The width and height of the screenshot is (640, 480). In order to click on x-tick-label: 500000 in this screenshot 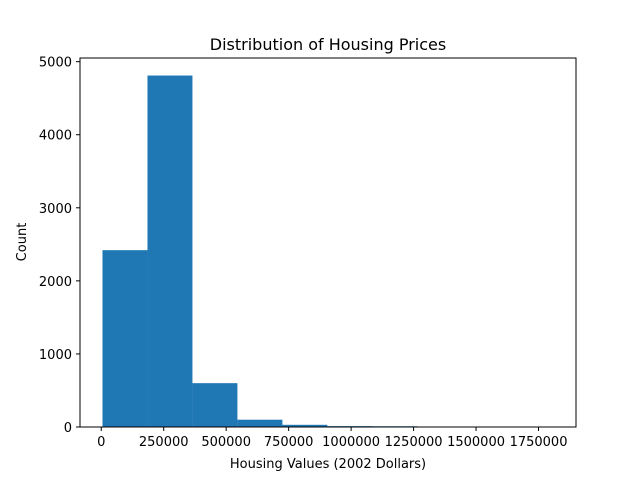, I will do `click(226, 442)`.